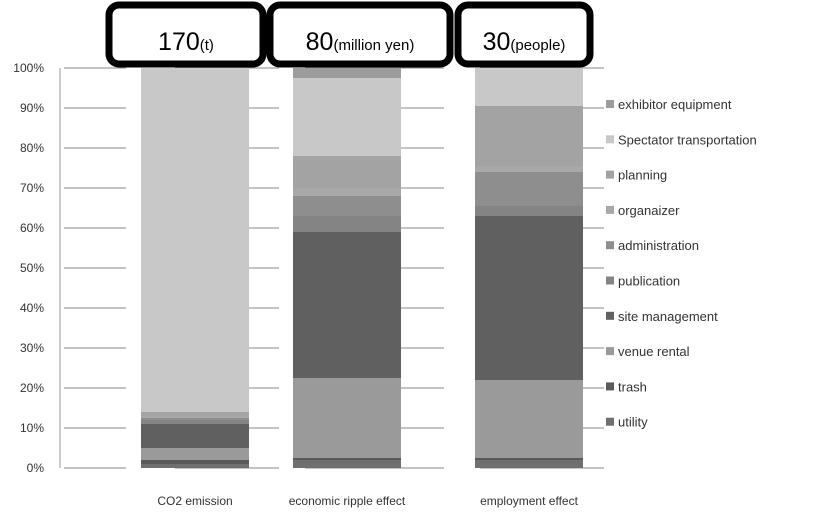  I want to click on legend-label: publication, so click(649, 281).